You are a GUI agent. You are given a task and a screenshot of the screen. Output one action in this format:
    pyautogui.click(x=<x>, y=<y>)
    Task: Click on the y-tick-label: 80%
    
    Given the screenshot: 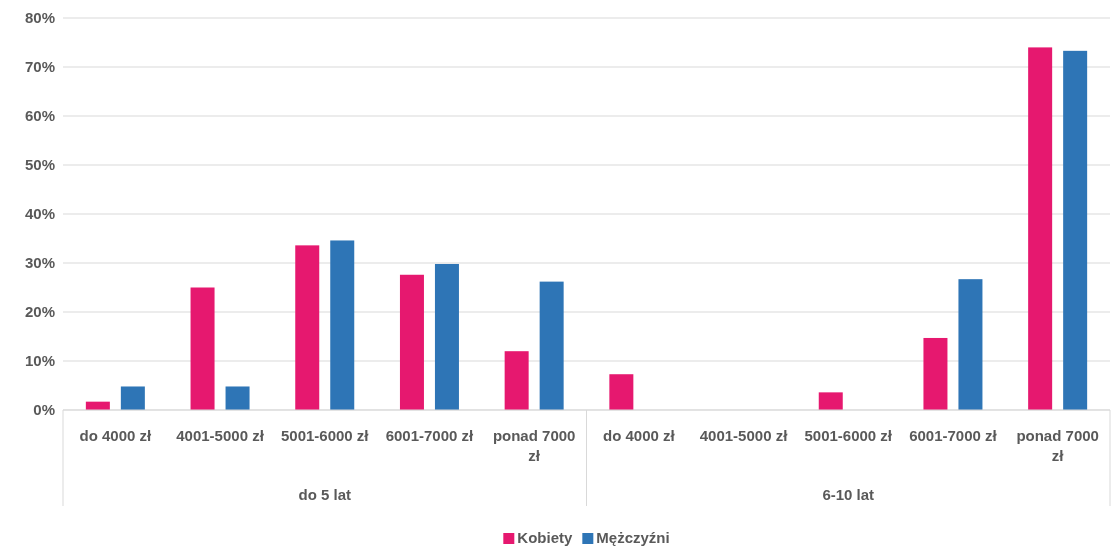 What is the action you would take?
    pyautogui.click(x=39, y=18)
    